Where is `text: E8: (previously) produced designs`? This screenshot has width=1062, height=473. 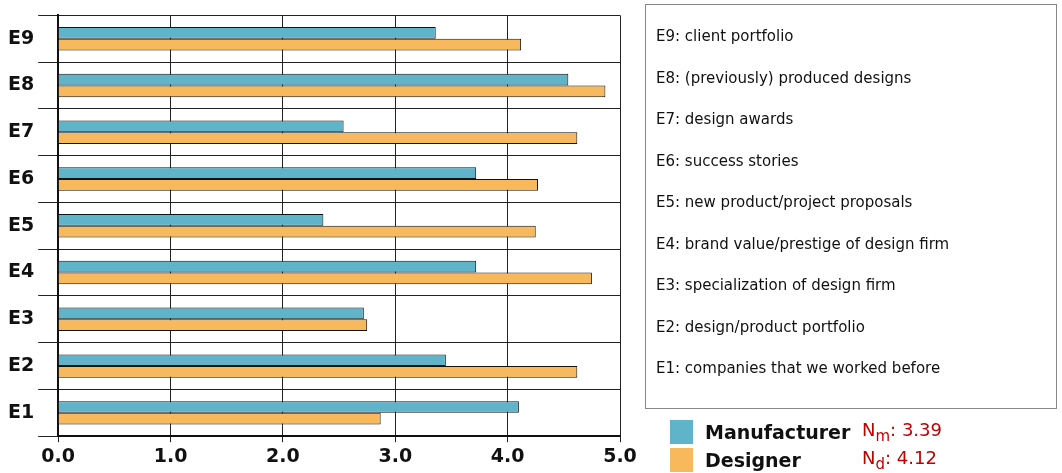 text: E8: (previously) produced designs is located at coordinates (784, 78).